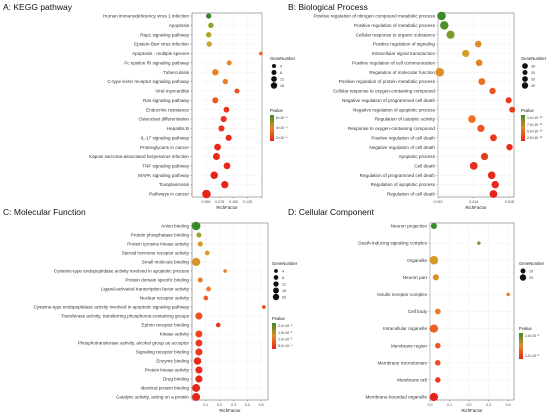 The image size is (550, 418). What do you see at coordinates (282, 128) in the screenshot?
I see `color-legend-label: 4×10⁻⁴` at bounding box center [282, 128].